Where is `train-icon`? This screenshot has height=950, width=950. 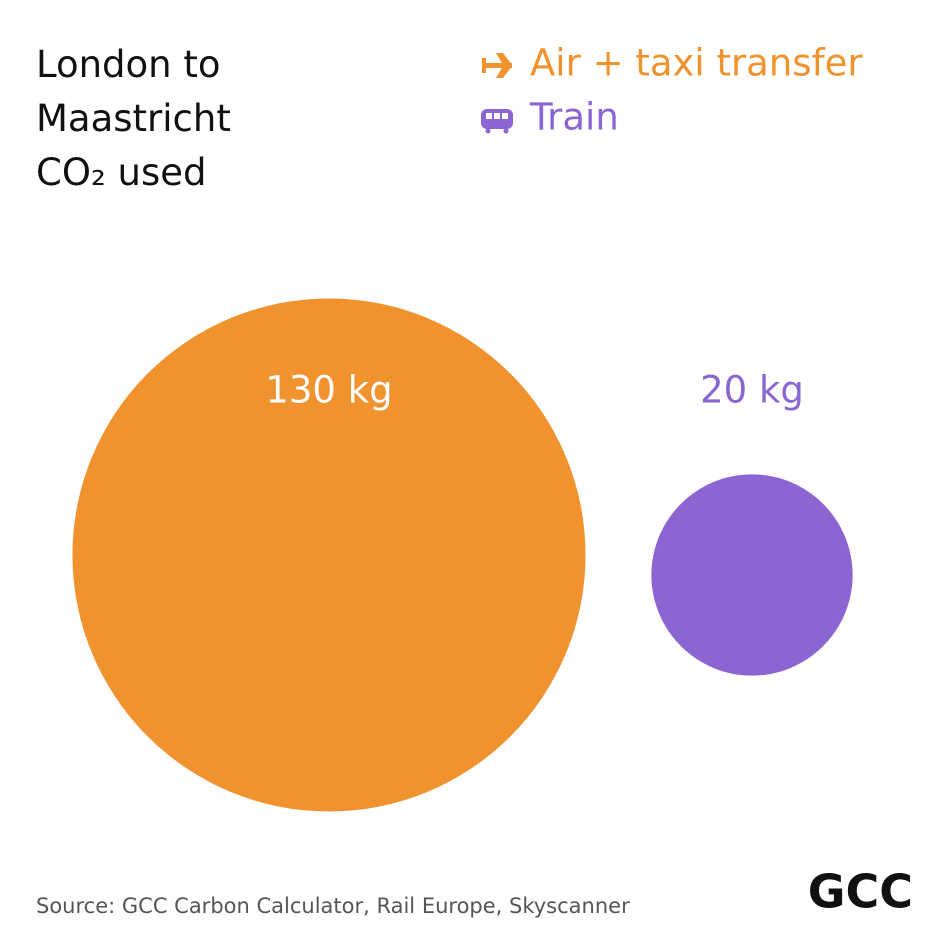 train-icon is located at coordinates (497, 121).